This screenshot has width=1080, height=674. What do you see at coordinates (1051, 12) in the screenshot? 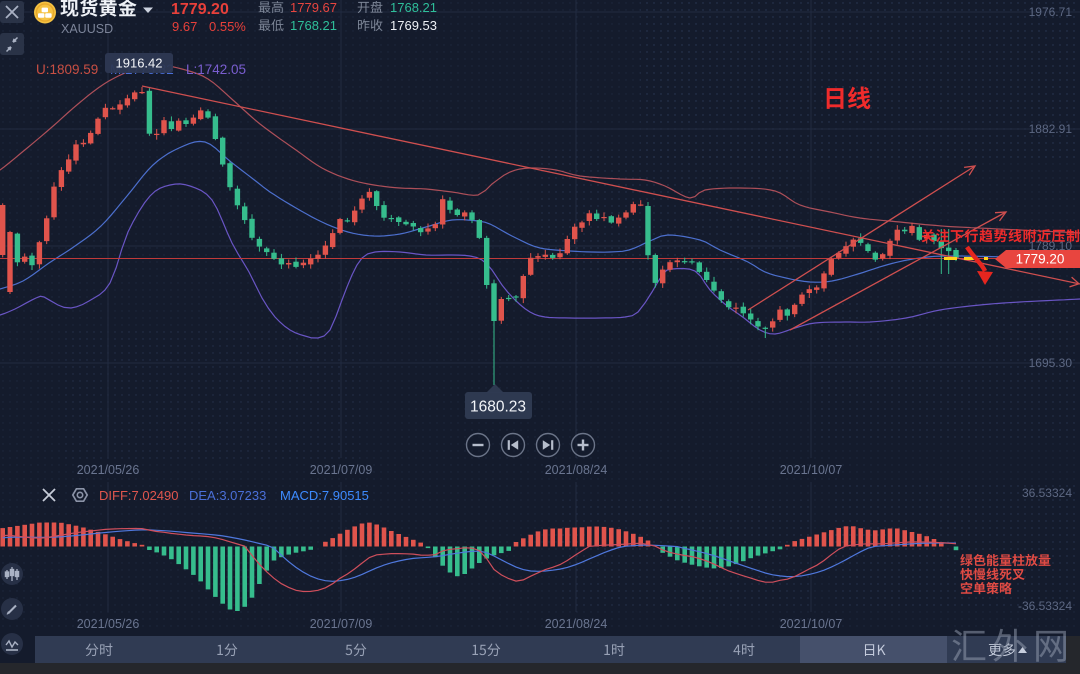
I see `svg-text: 1976.71` at bounding box center [1051, 12].